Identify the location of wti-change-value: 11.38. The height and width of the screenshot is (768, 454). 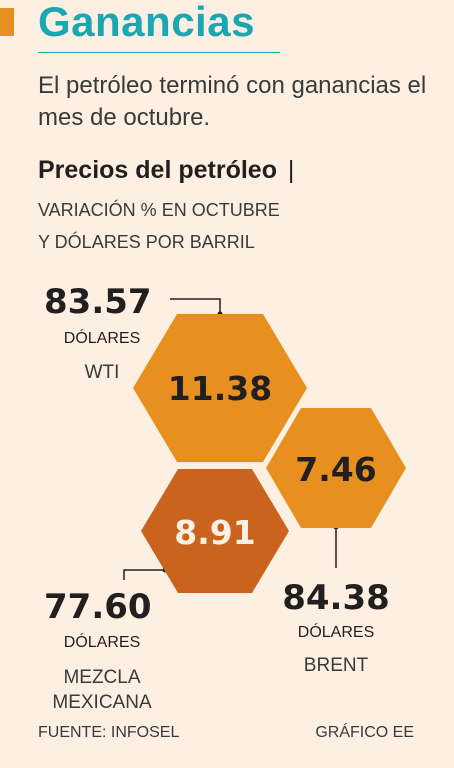
(220, 388).